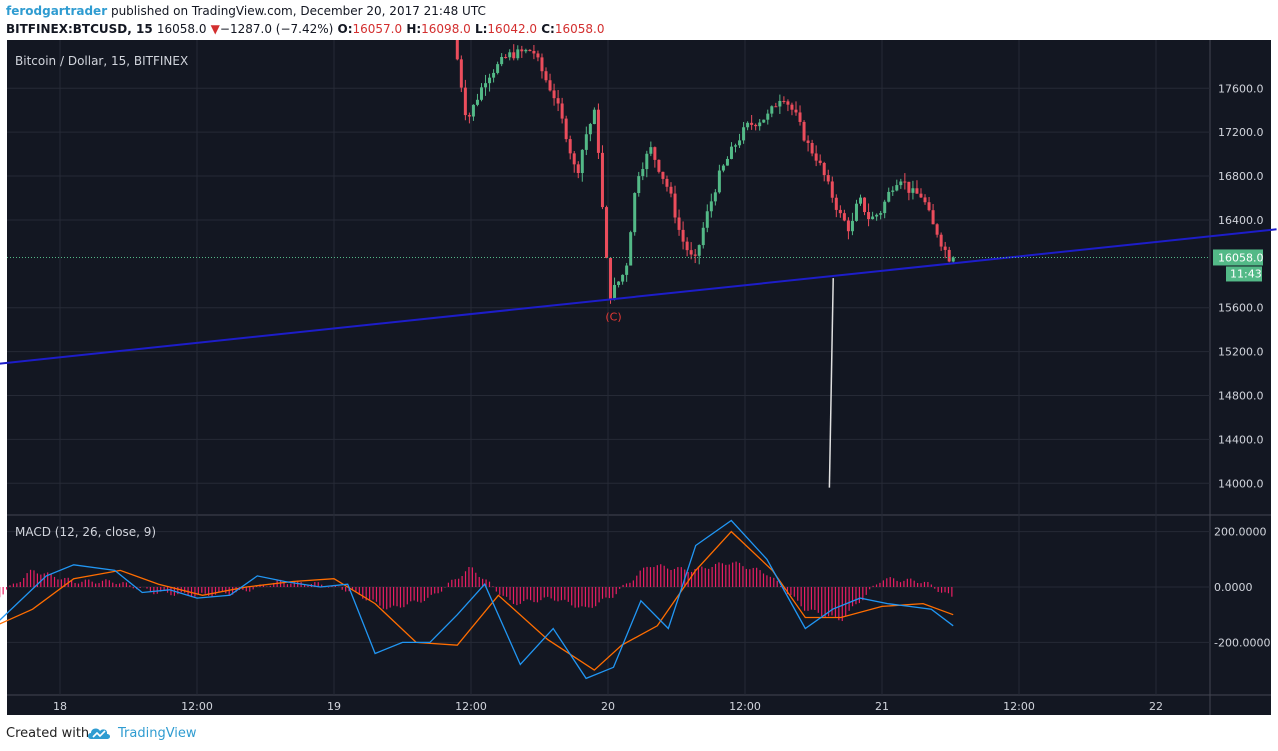 The width and height of the screenshot is (1278, 751). Describe the element at coordinates (1241, 483) in the screenshot. I see `price-tick-label: 14000.0` at that location.